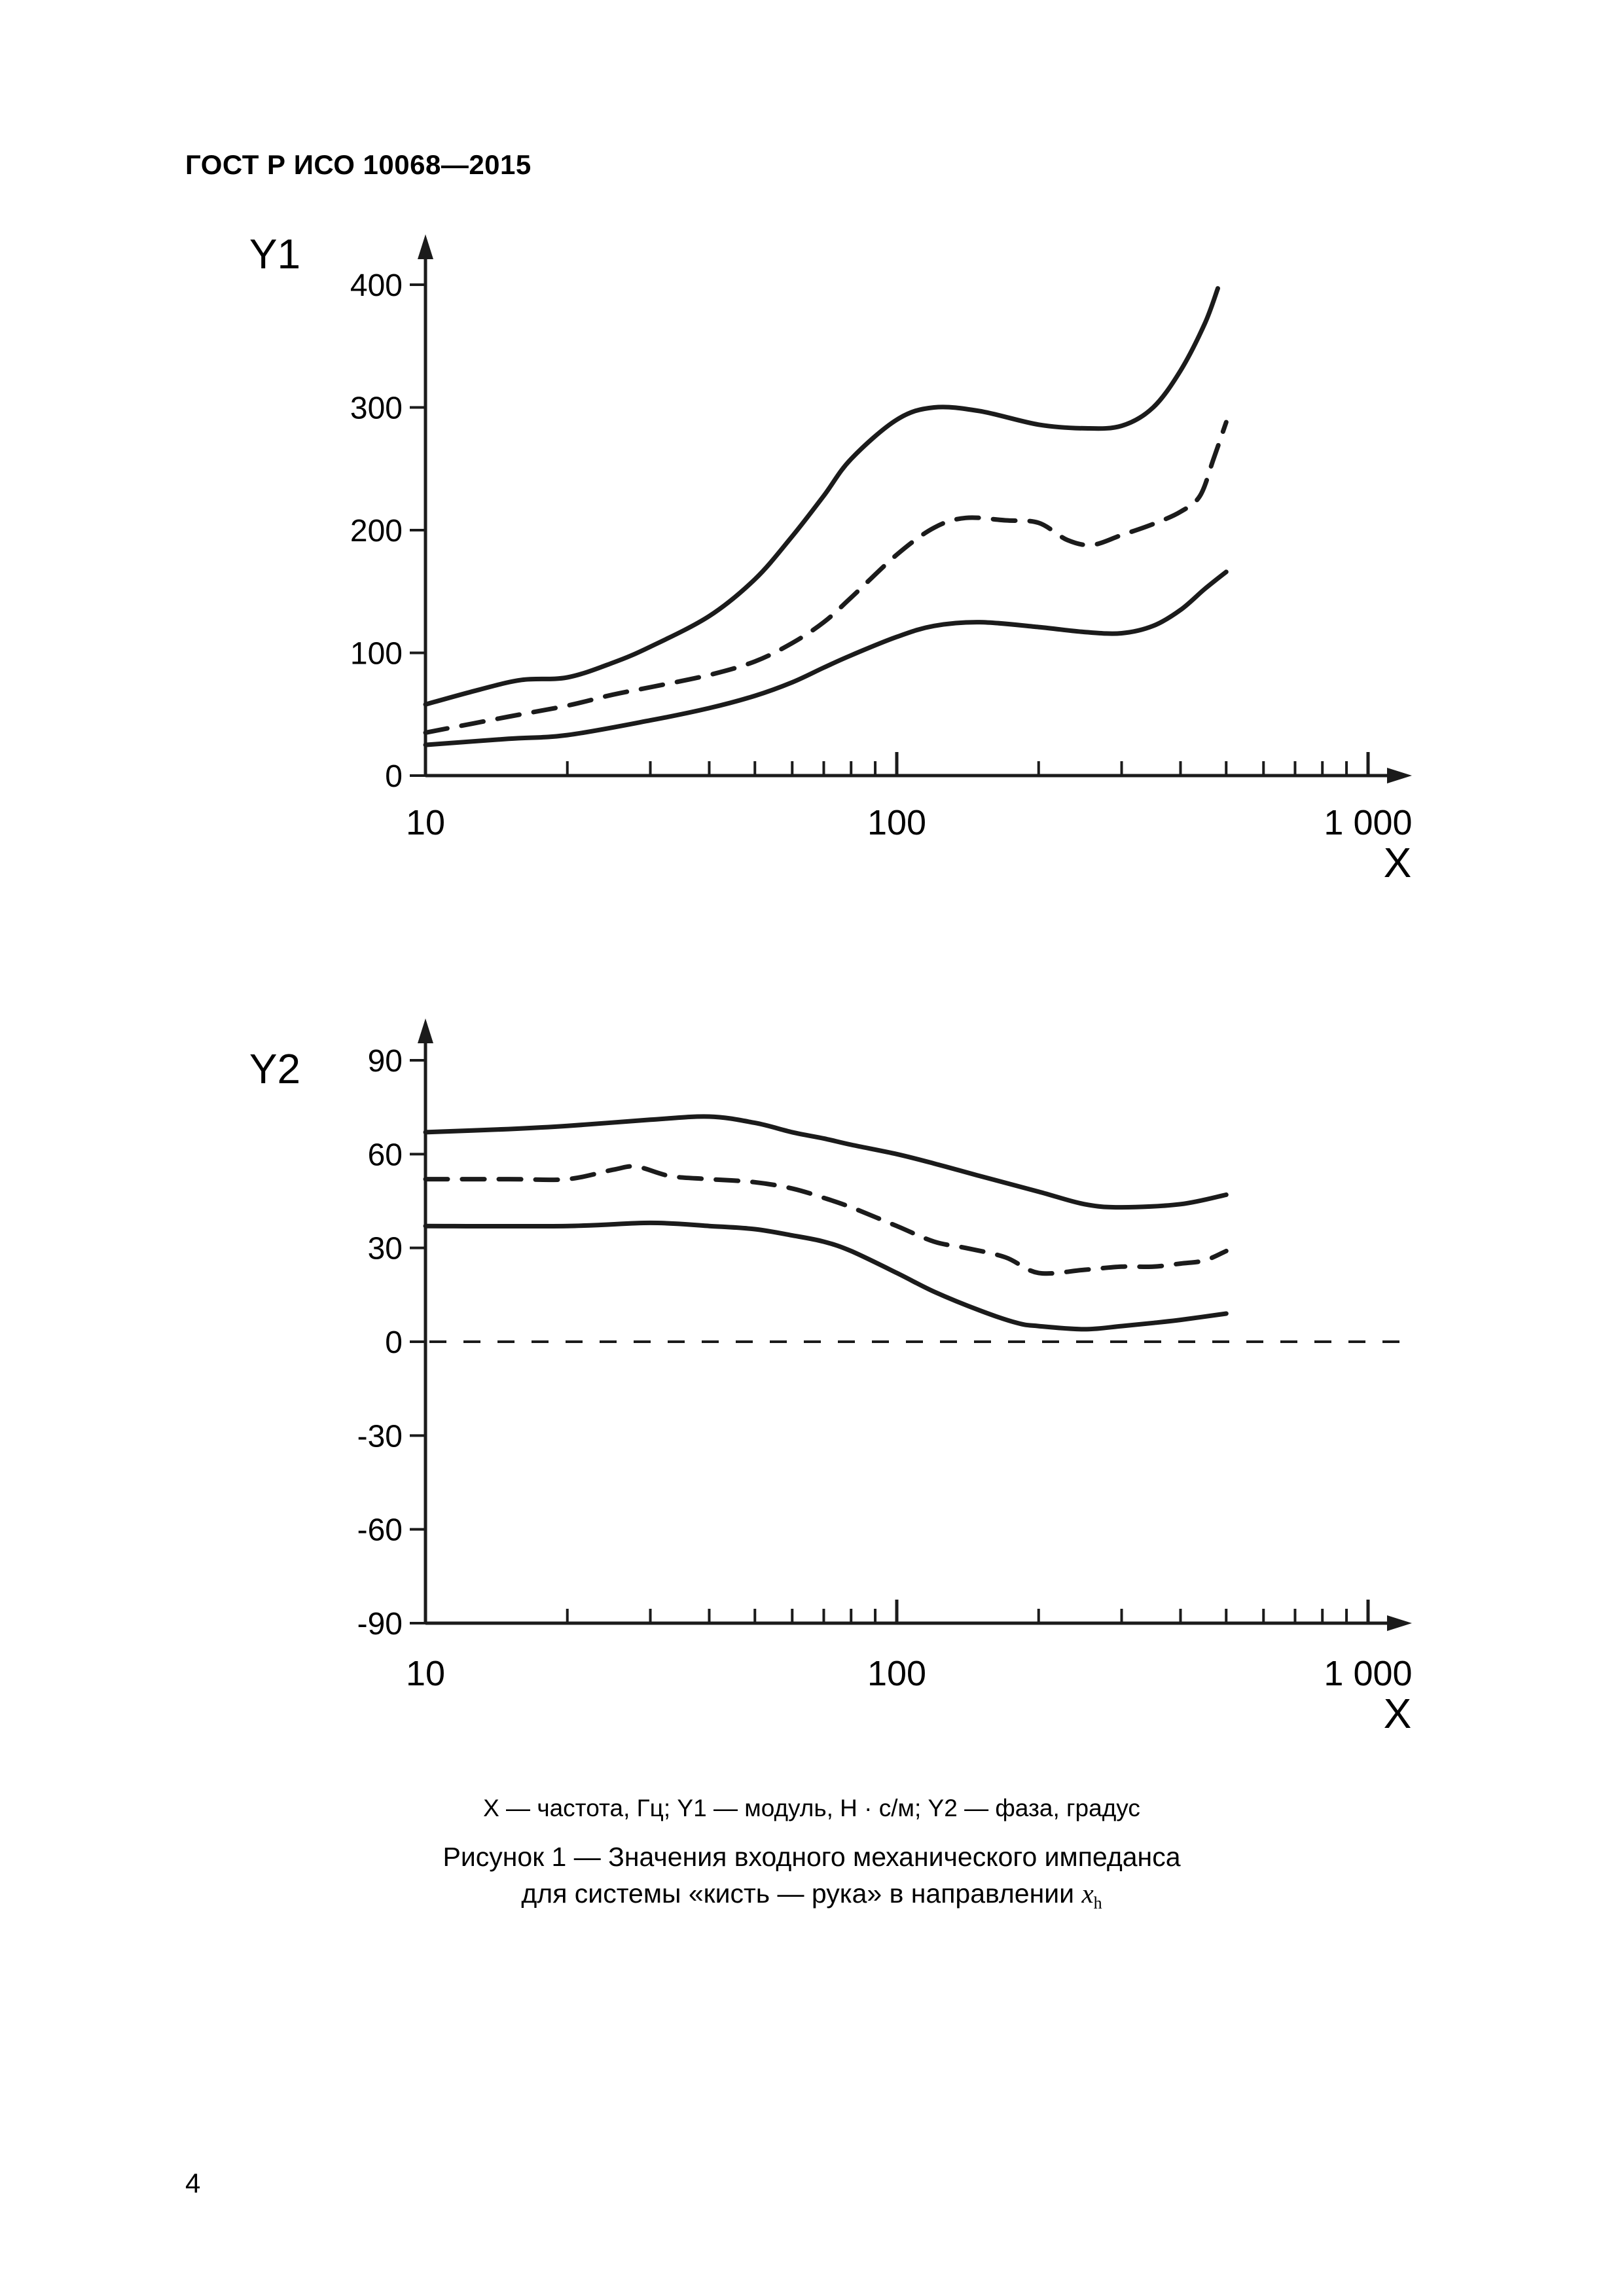  Describe the element at coordinates (1097, 1903) in the screenshot. I see `figure-caption-variable-subscript: h` at that location.